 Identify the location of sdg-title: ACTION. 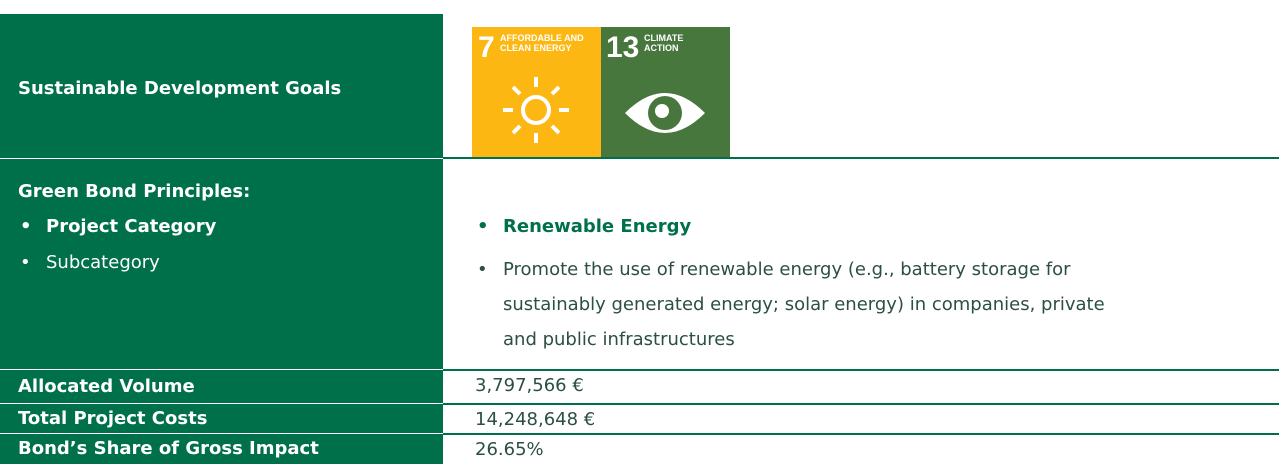
(661, 48).